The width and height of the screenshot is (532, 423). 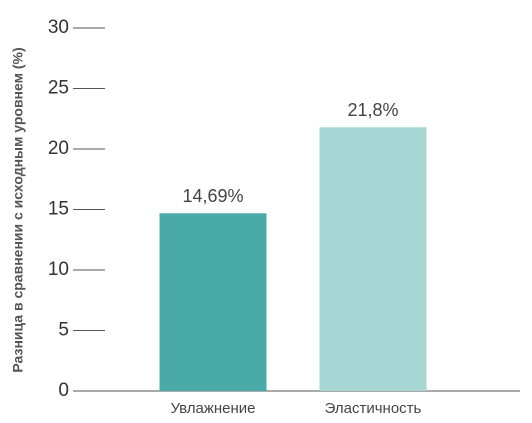 What do you see at coordinates (63, 330) in the screenshot?
I see `y-tick-label: 5` at bounding box center [63, 330].